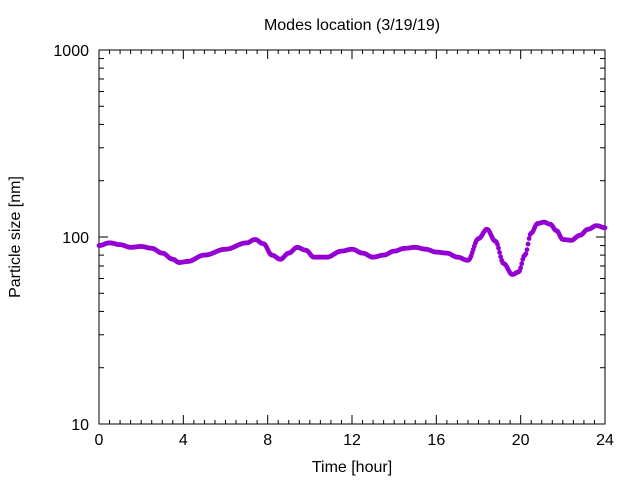 This screenshot has height=480, width=640. Describe the element at coordinates (15, 237) in the screenshot. I see `y-axis-label: Particle size [nm]` at that location.